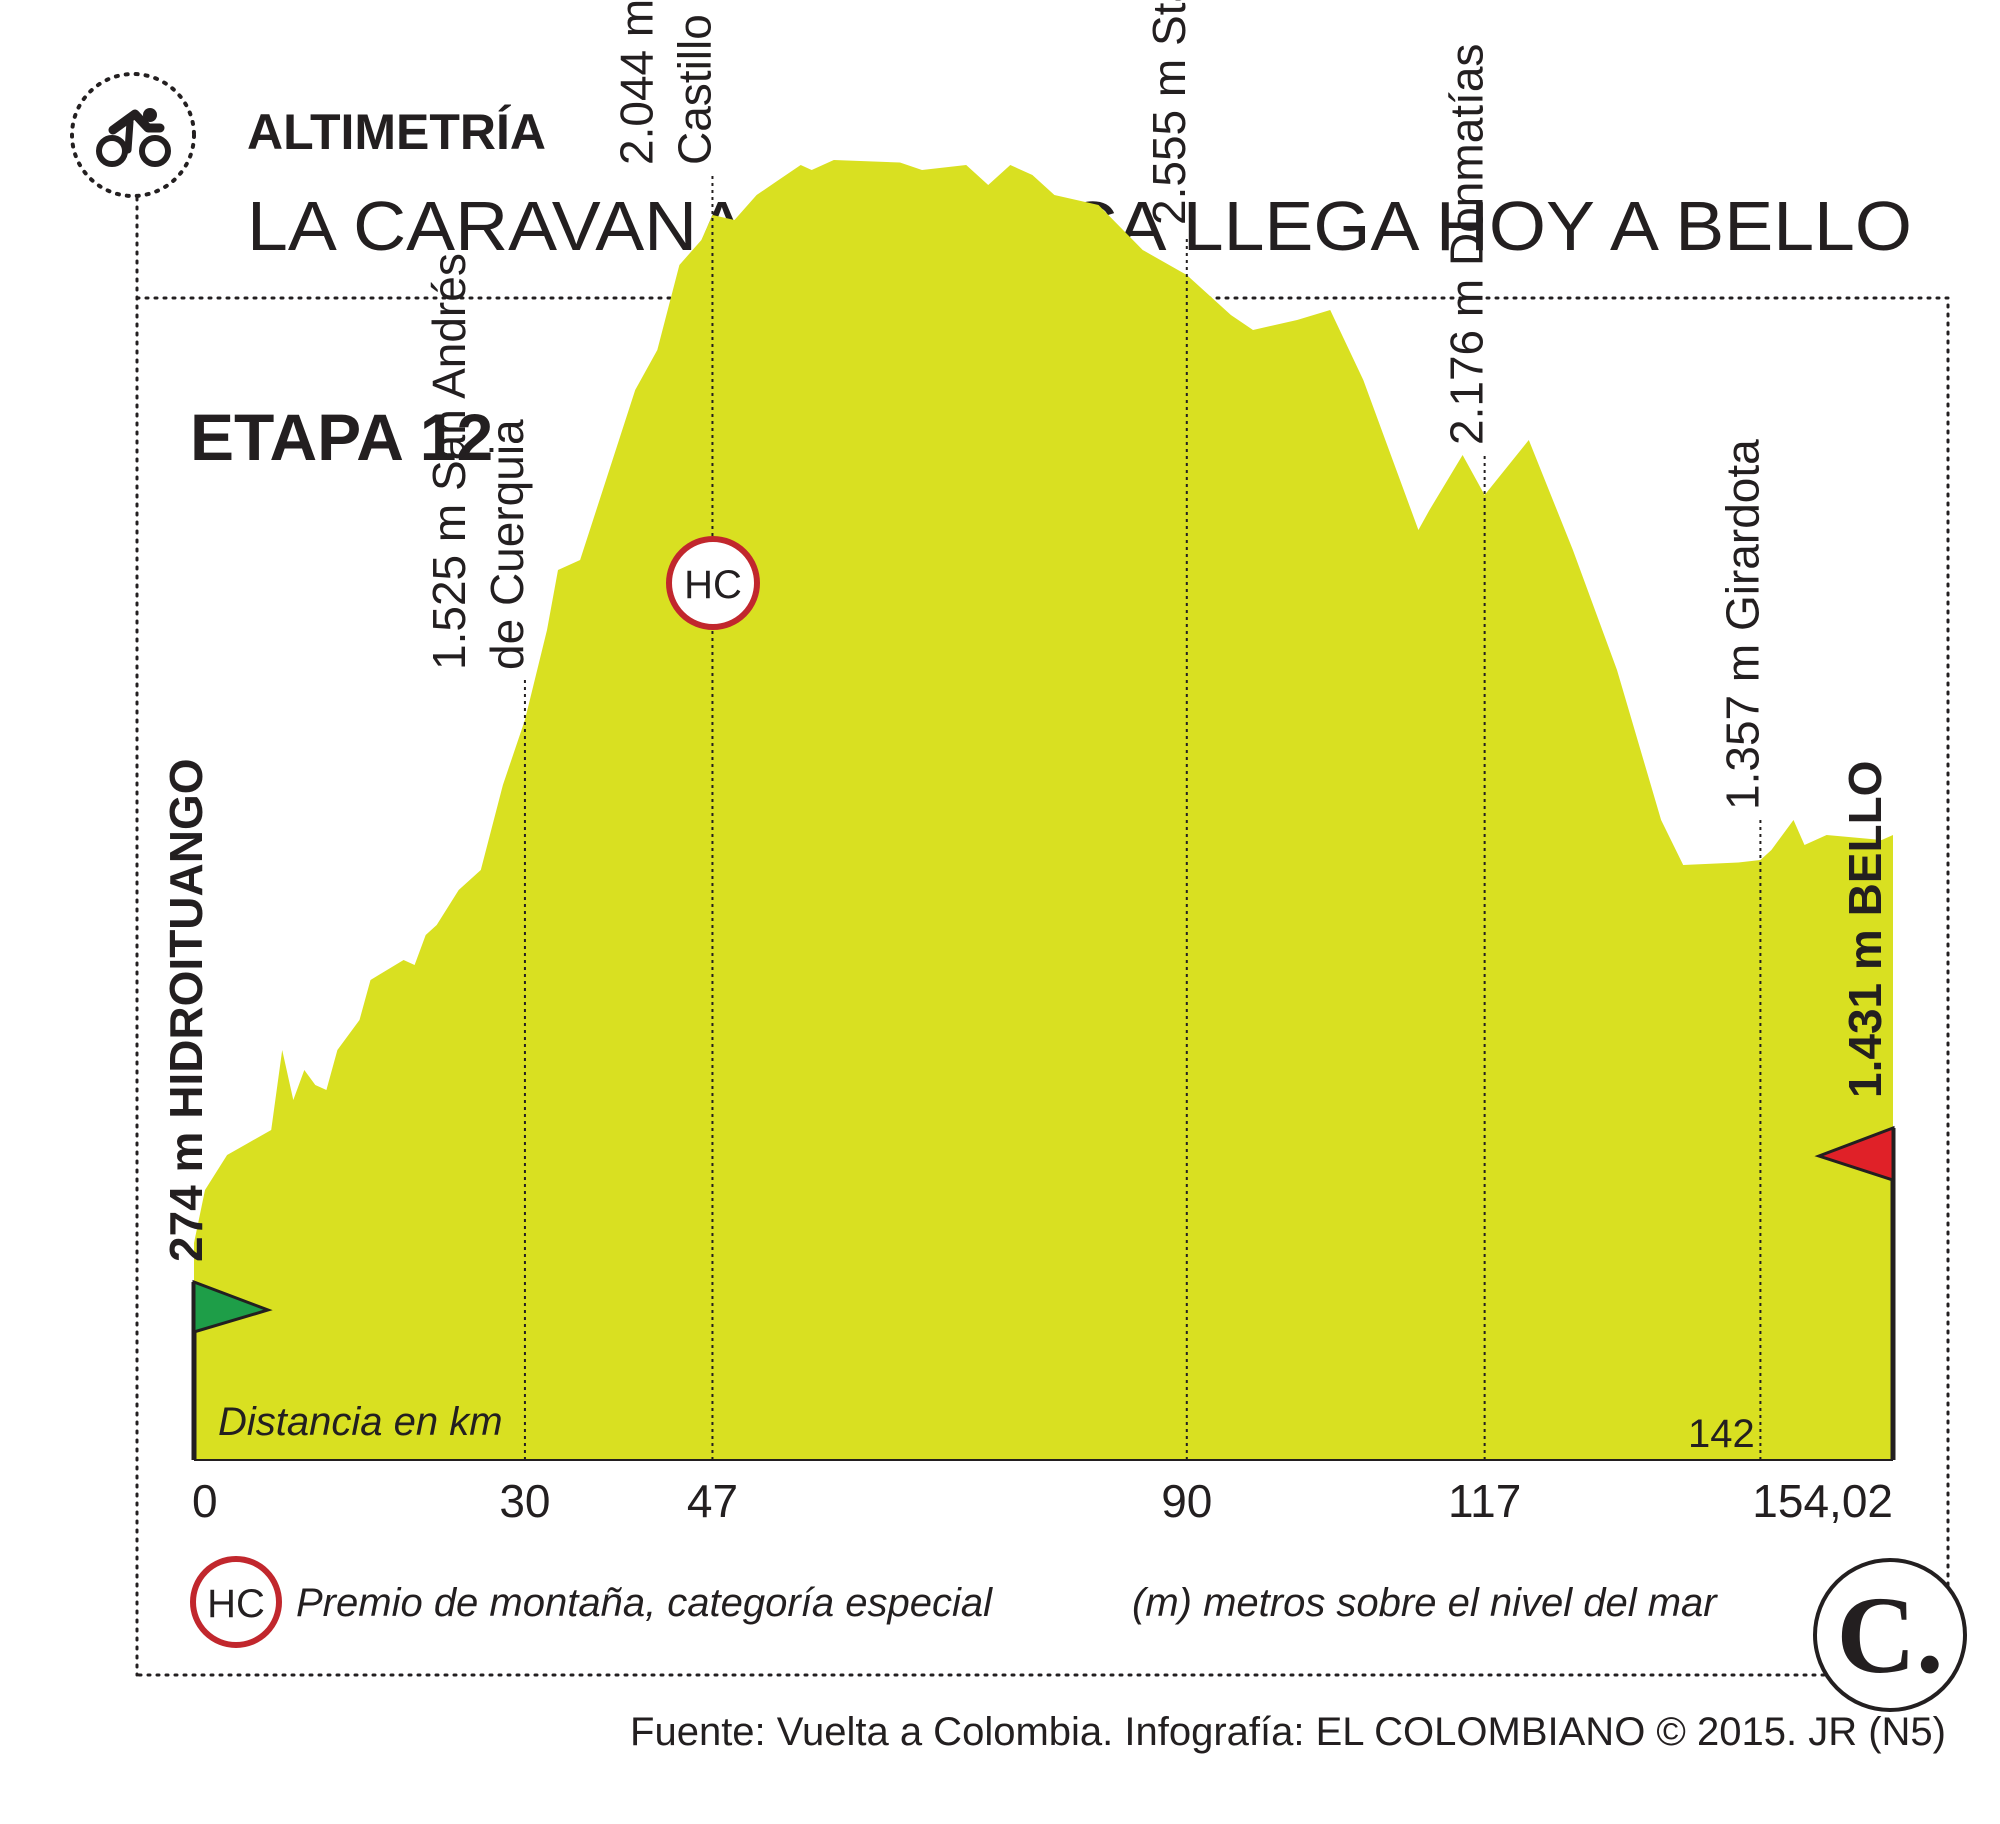 The image size is (2000, 1824). Describe the element at coordinates (1721, 1434) in the screenshot. I see `extra-km-label: 142` at that location.